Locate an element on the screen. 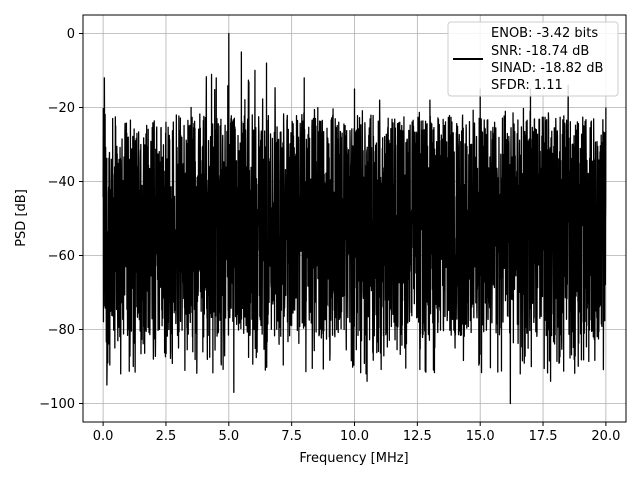 The image size is (640, 480). y-axis-label: PSD [dB] is located at coordinates (21, 218).